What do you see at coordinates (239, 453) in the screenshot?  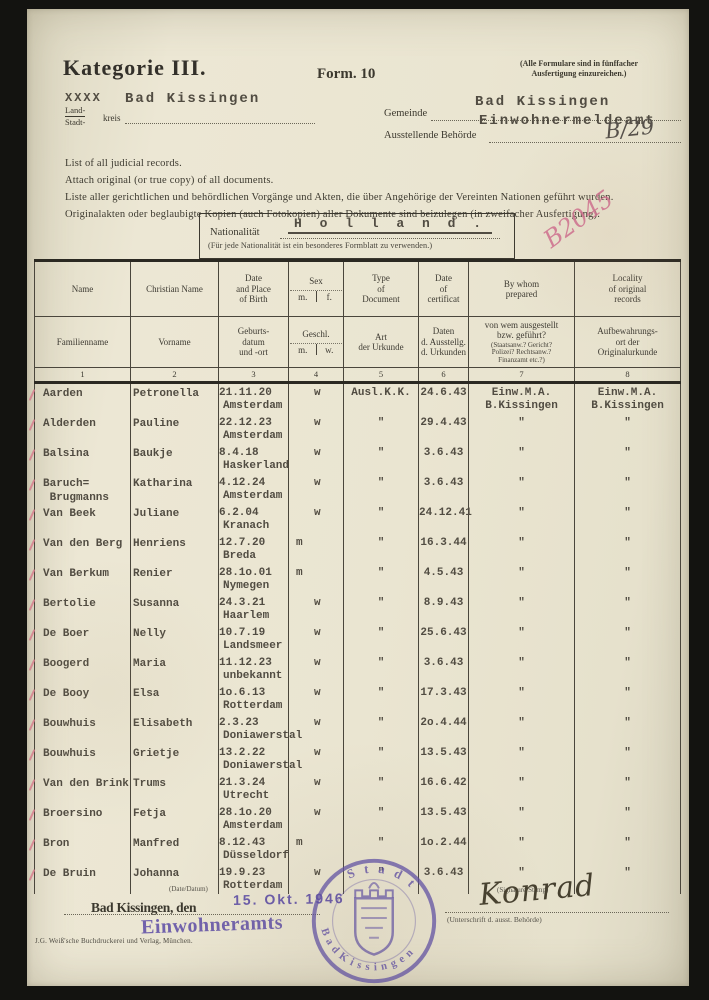 I see `birth-date: 8.4.18` at bounding box center [239, 453].